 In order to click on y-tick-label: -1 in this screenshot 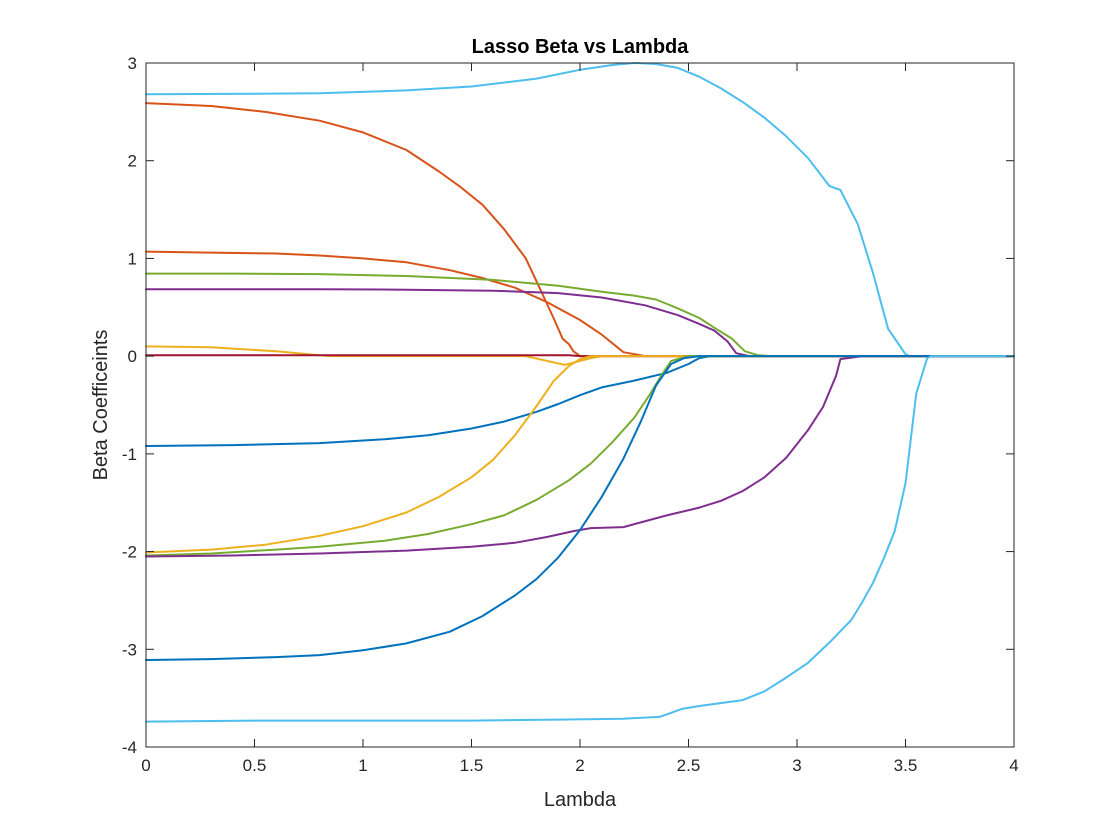, I will do `click(129, 454)`.